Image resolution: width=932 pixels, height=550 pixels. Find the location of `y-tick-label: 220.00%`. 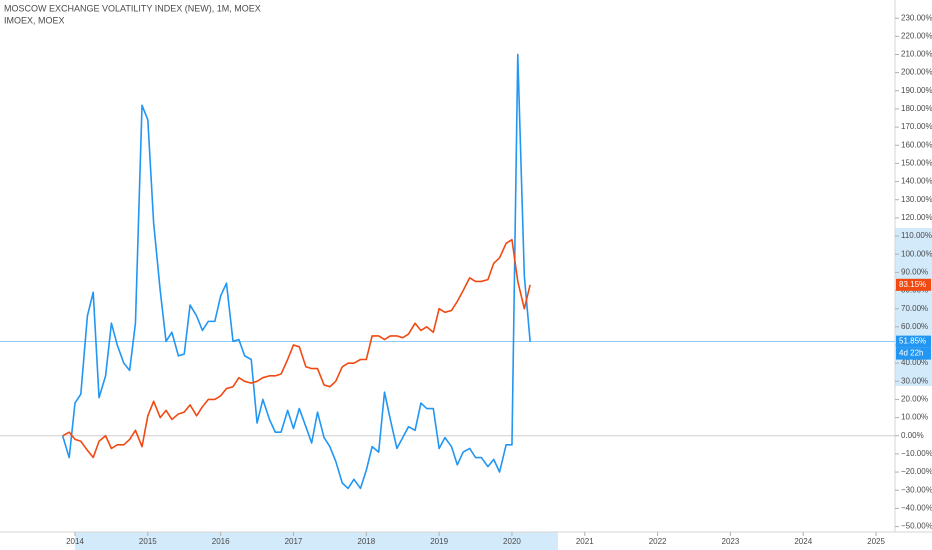

y-tick-label: 220.00% is located at coordinates (916, 35).